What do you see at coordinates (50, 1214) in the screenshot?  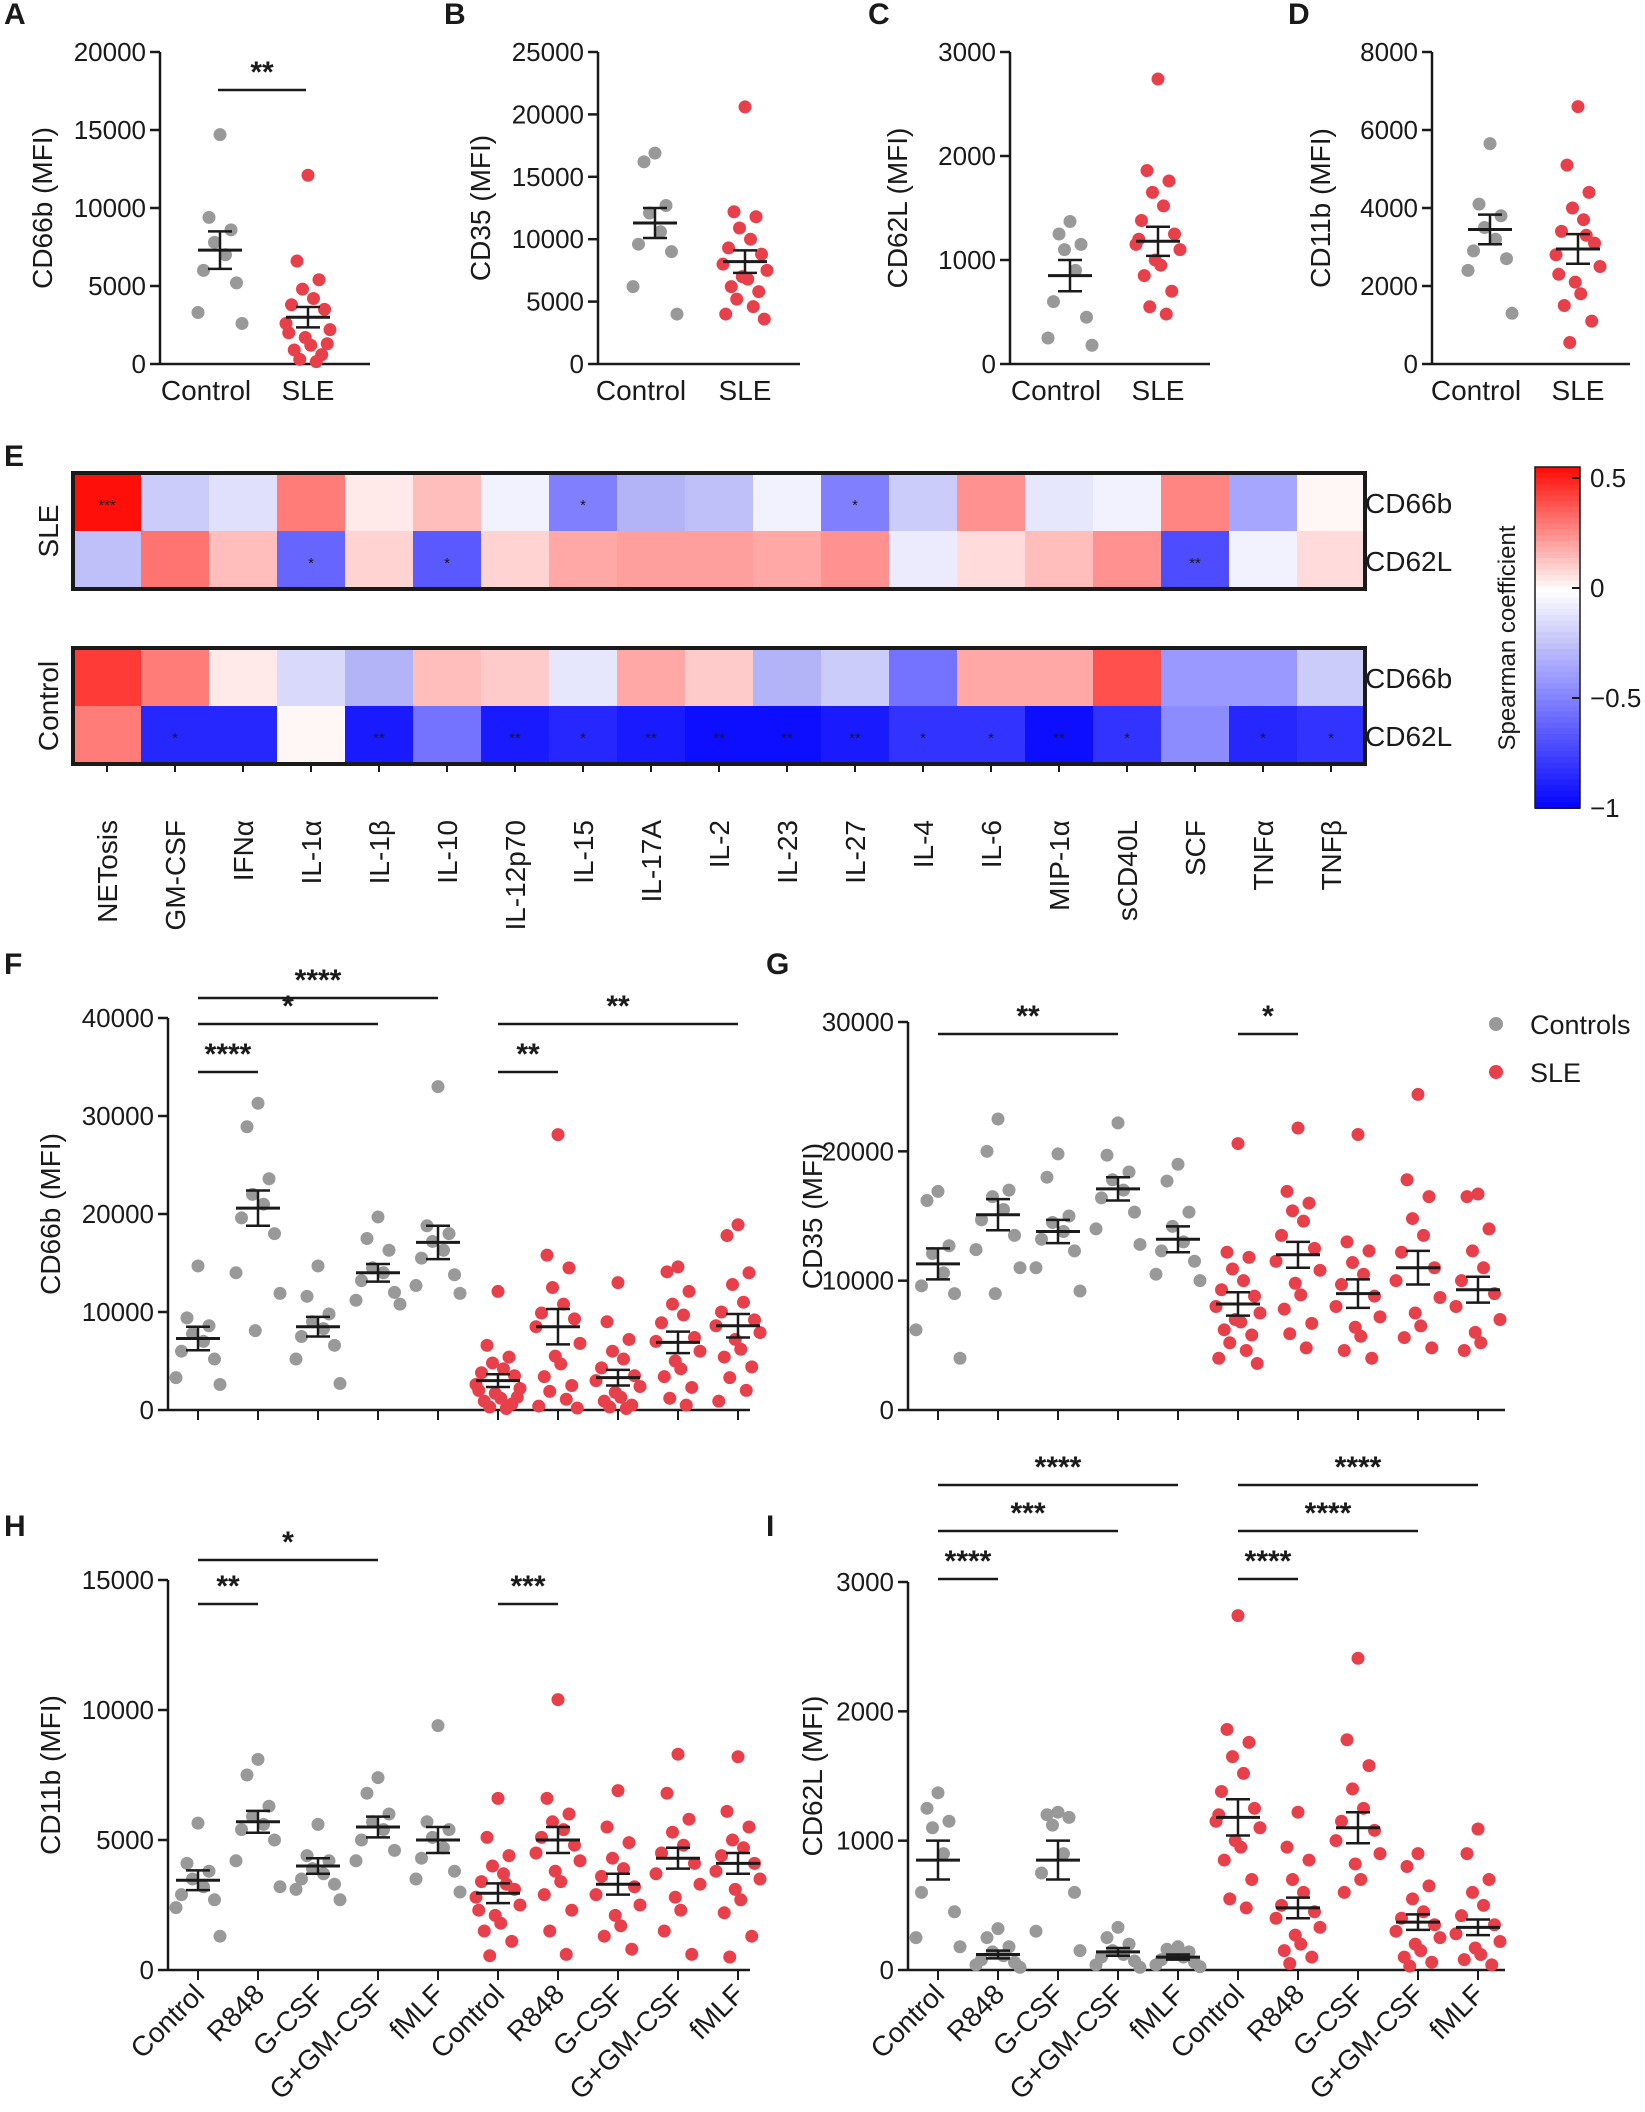 I see `y-axis-label: CD66b (MFI)` at bounding box center [50, 1214].